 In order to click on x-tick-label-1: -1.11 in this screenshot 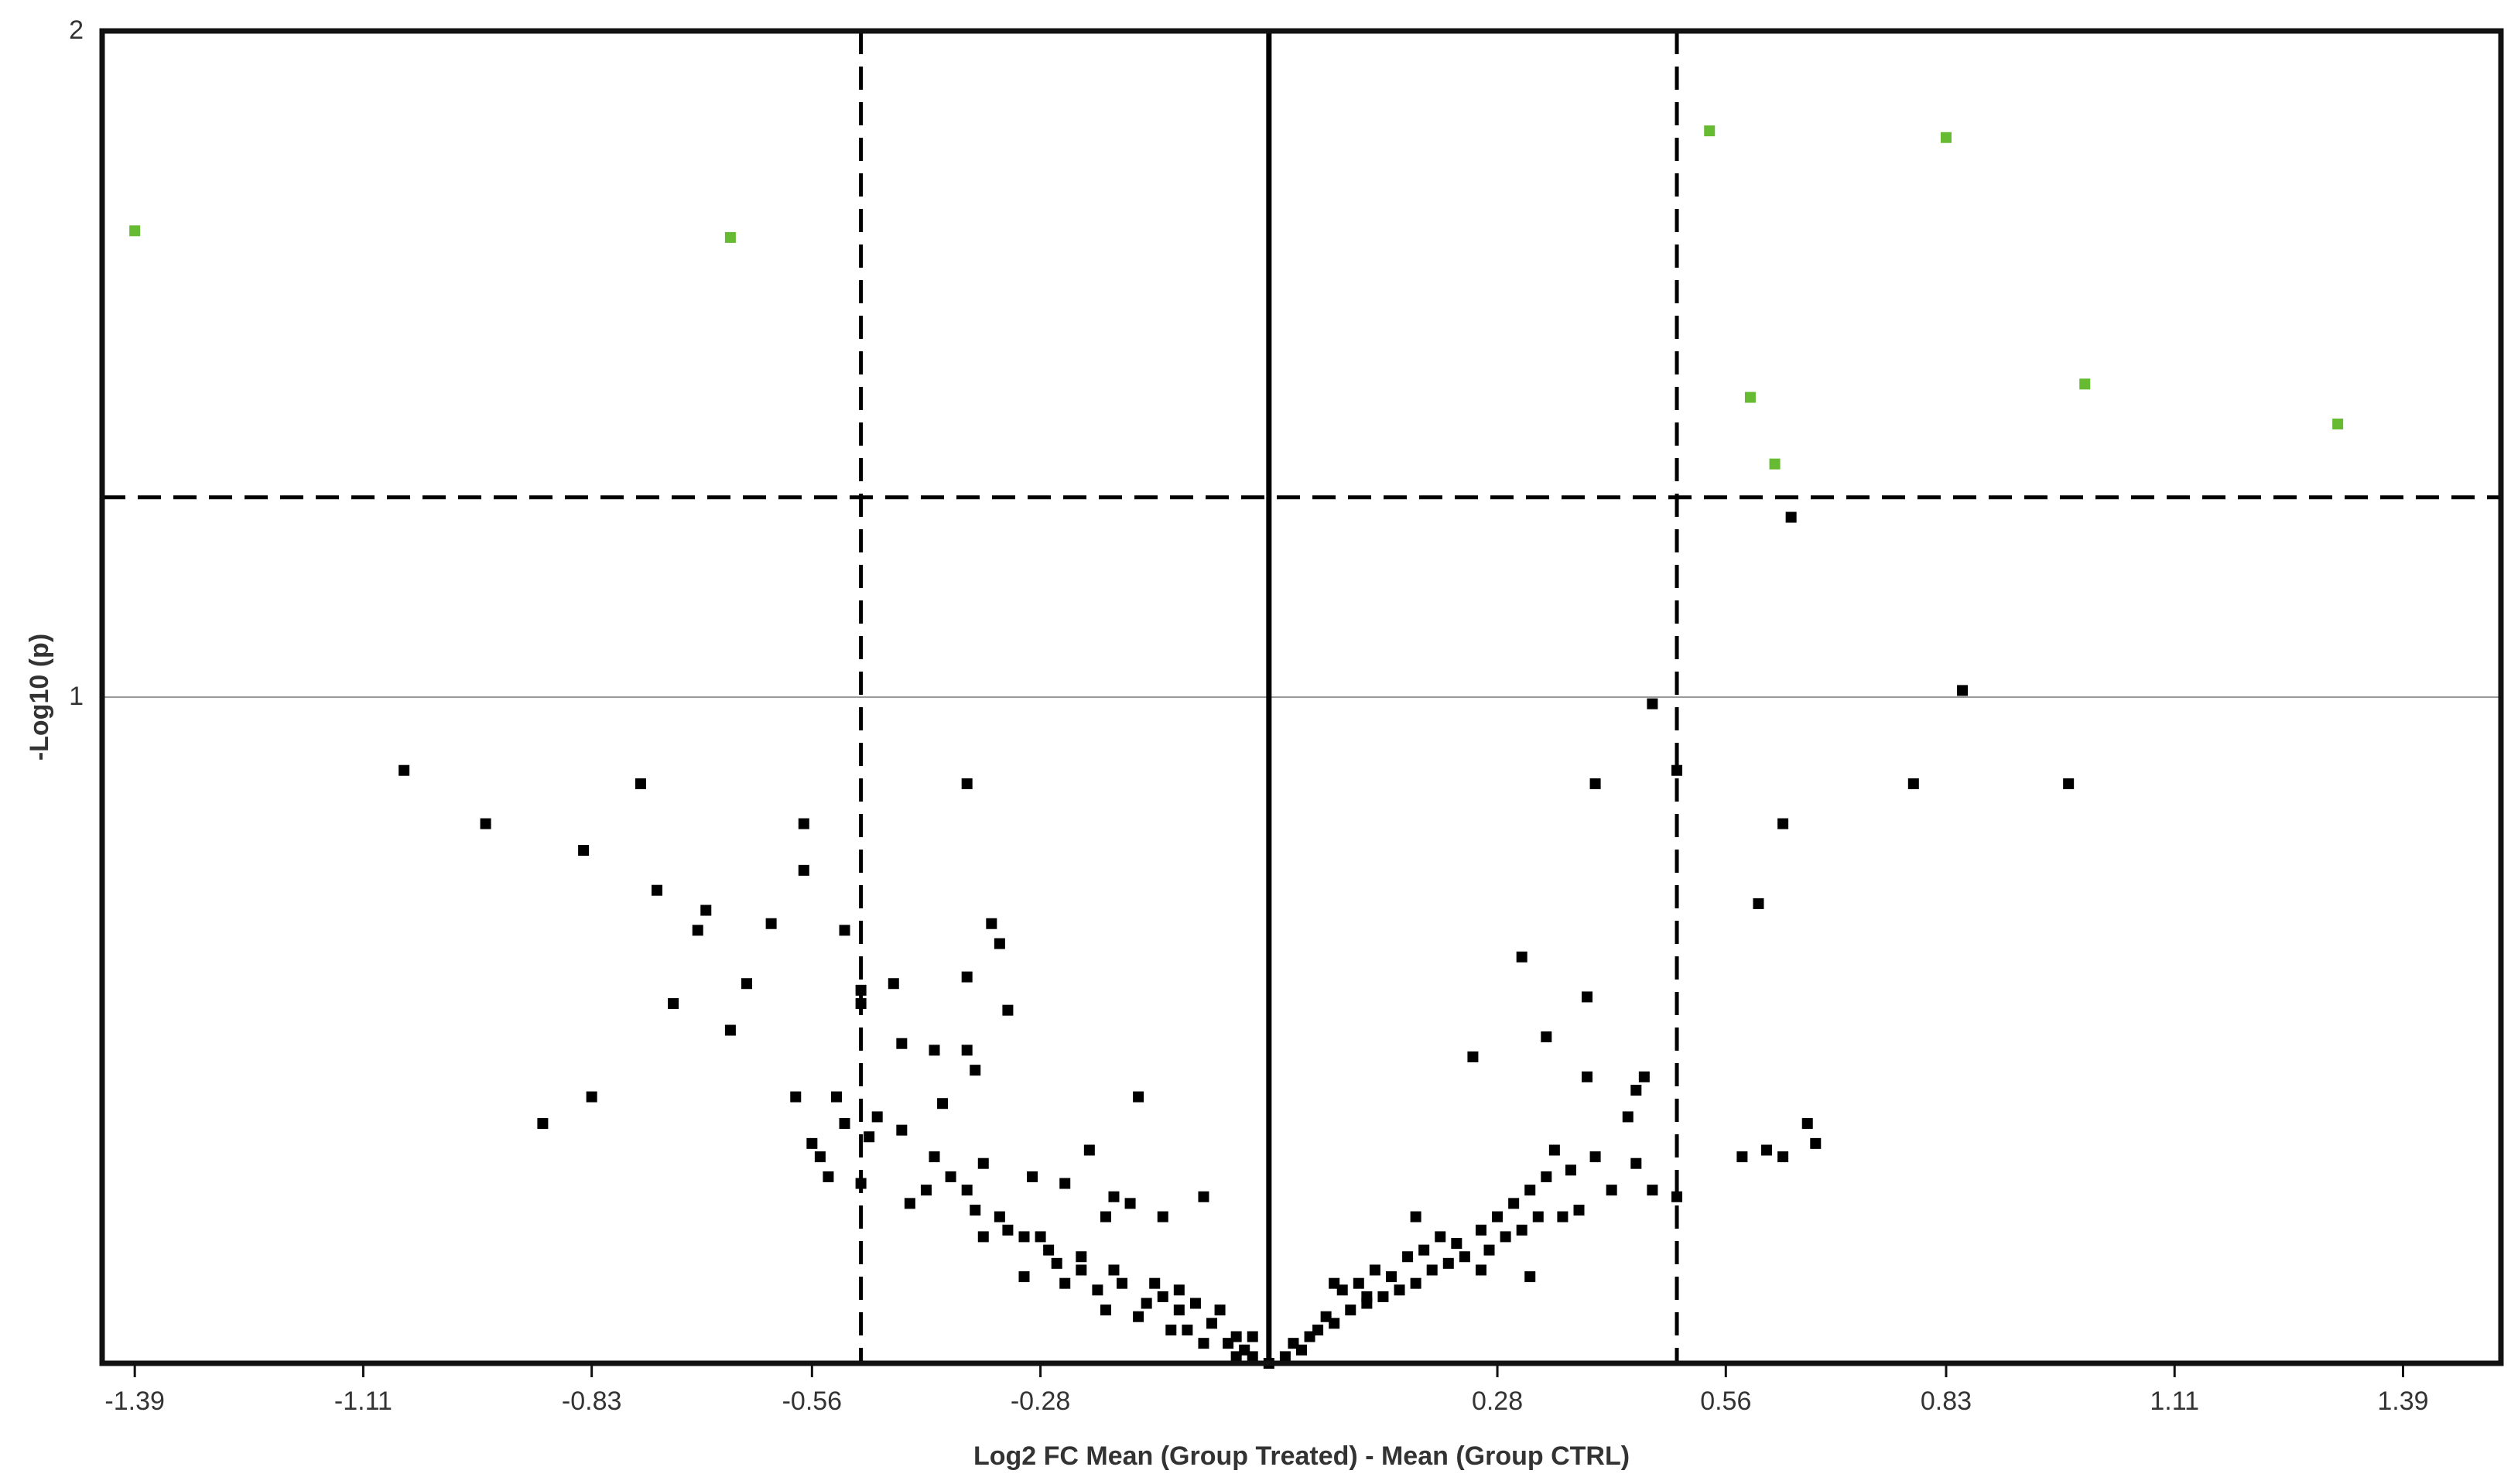, I will do `click(363, 1402)`.